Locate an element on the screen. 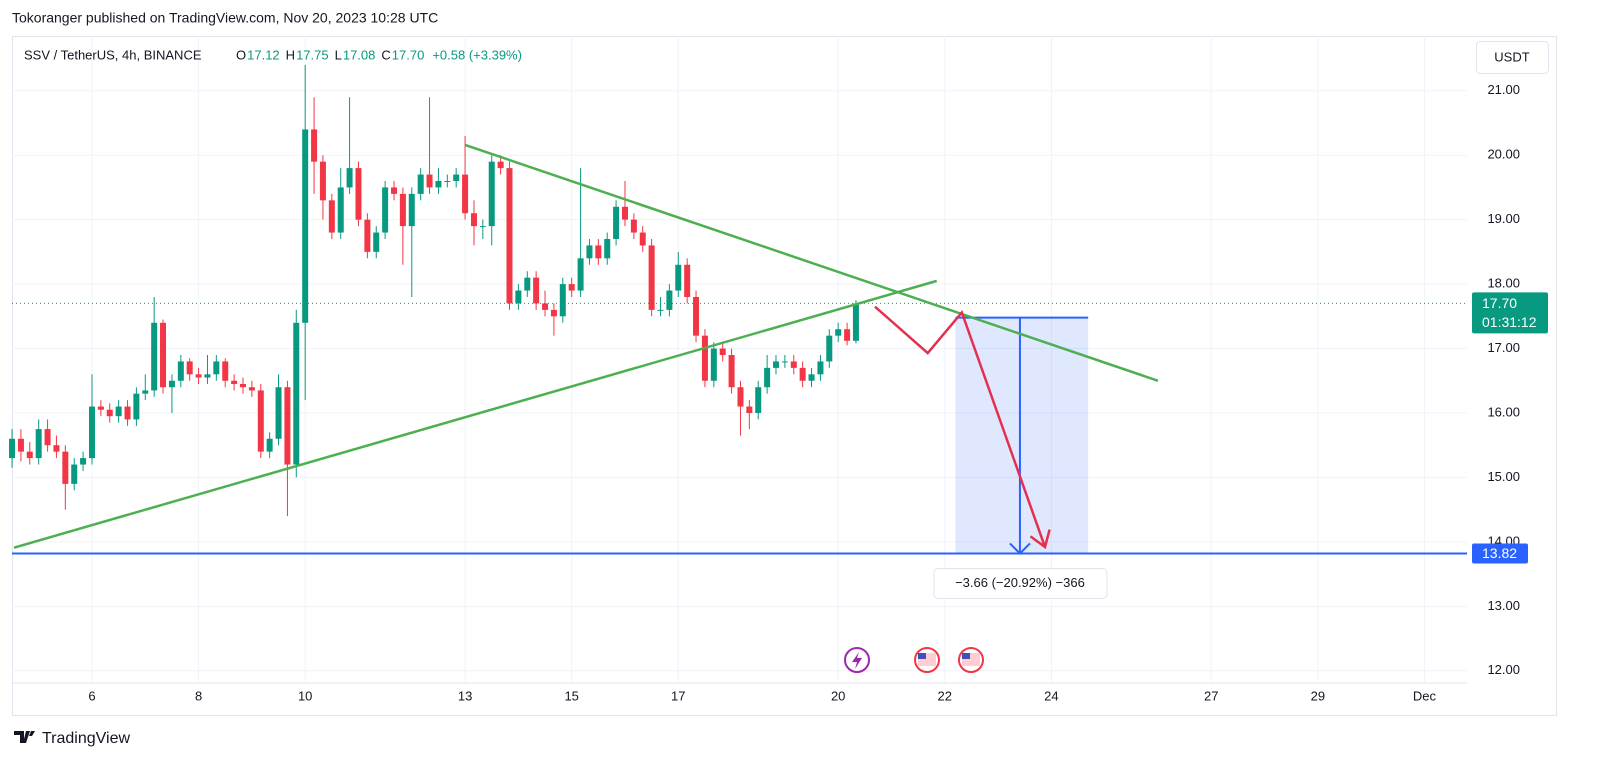  legend-key: L is located at coordinates (338, 54).